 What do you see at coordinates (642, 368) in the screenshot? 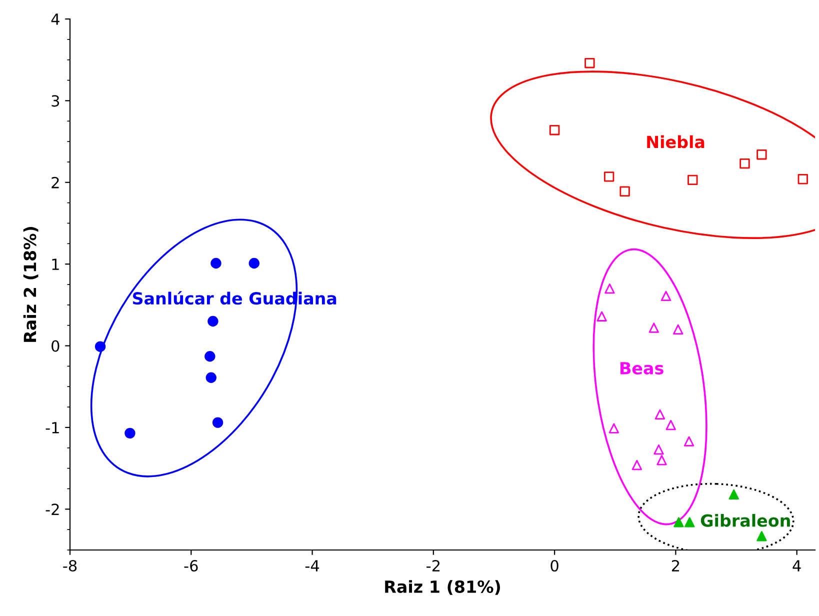
I see `series-label: Beas` at bounding box center [642, 368].